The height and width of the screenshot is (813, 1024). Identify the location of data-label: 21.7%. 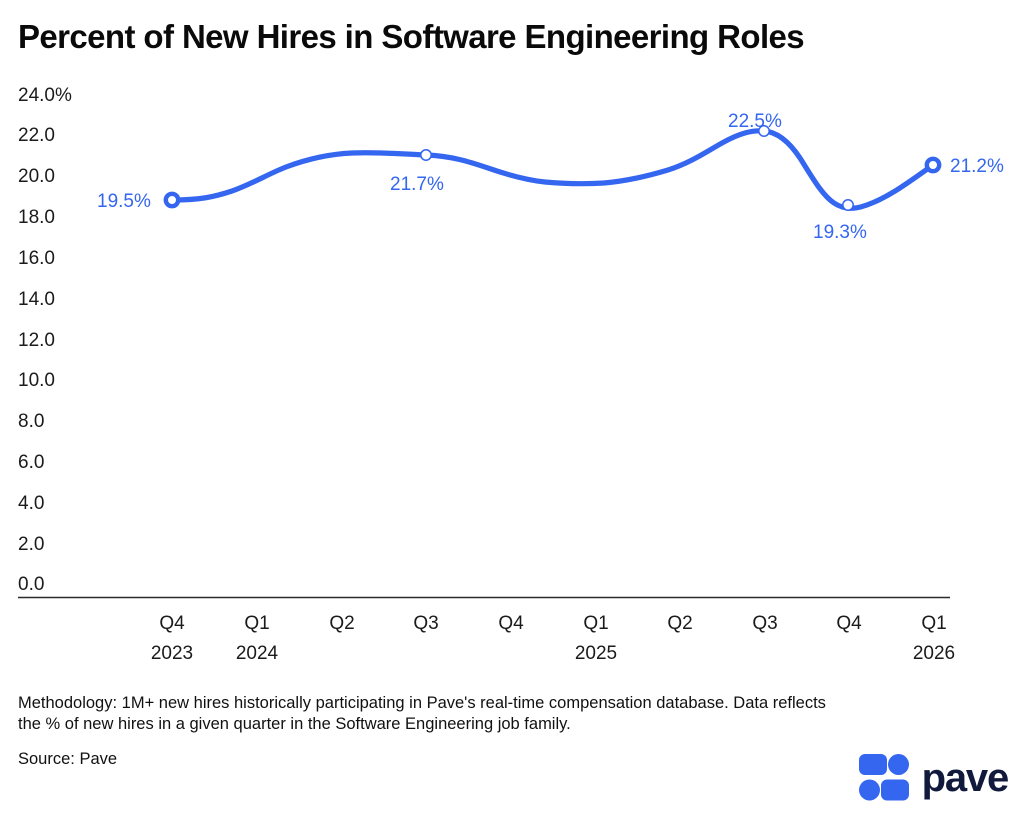
(417, 184).